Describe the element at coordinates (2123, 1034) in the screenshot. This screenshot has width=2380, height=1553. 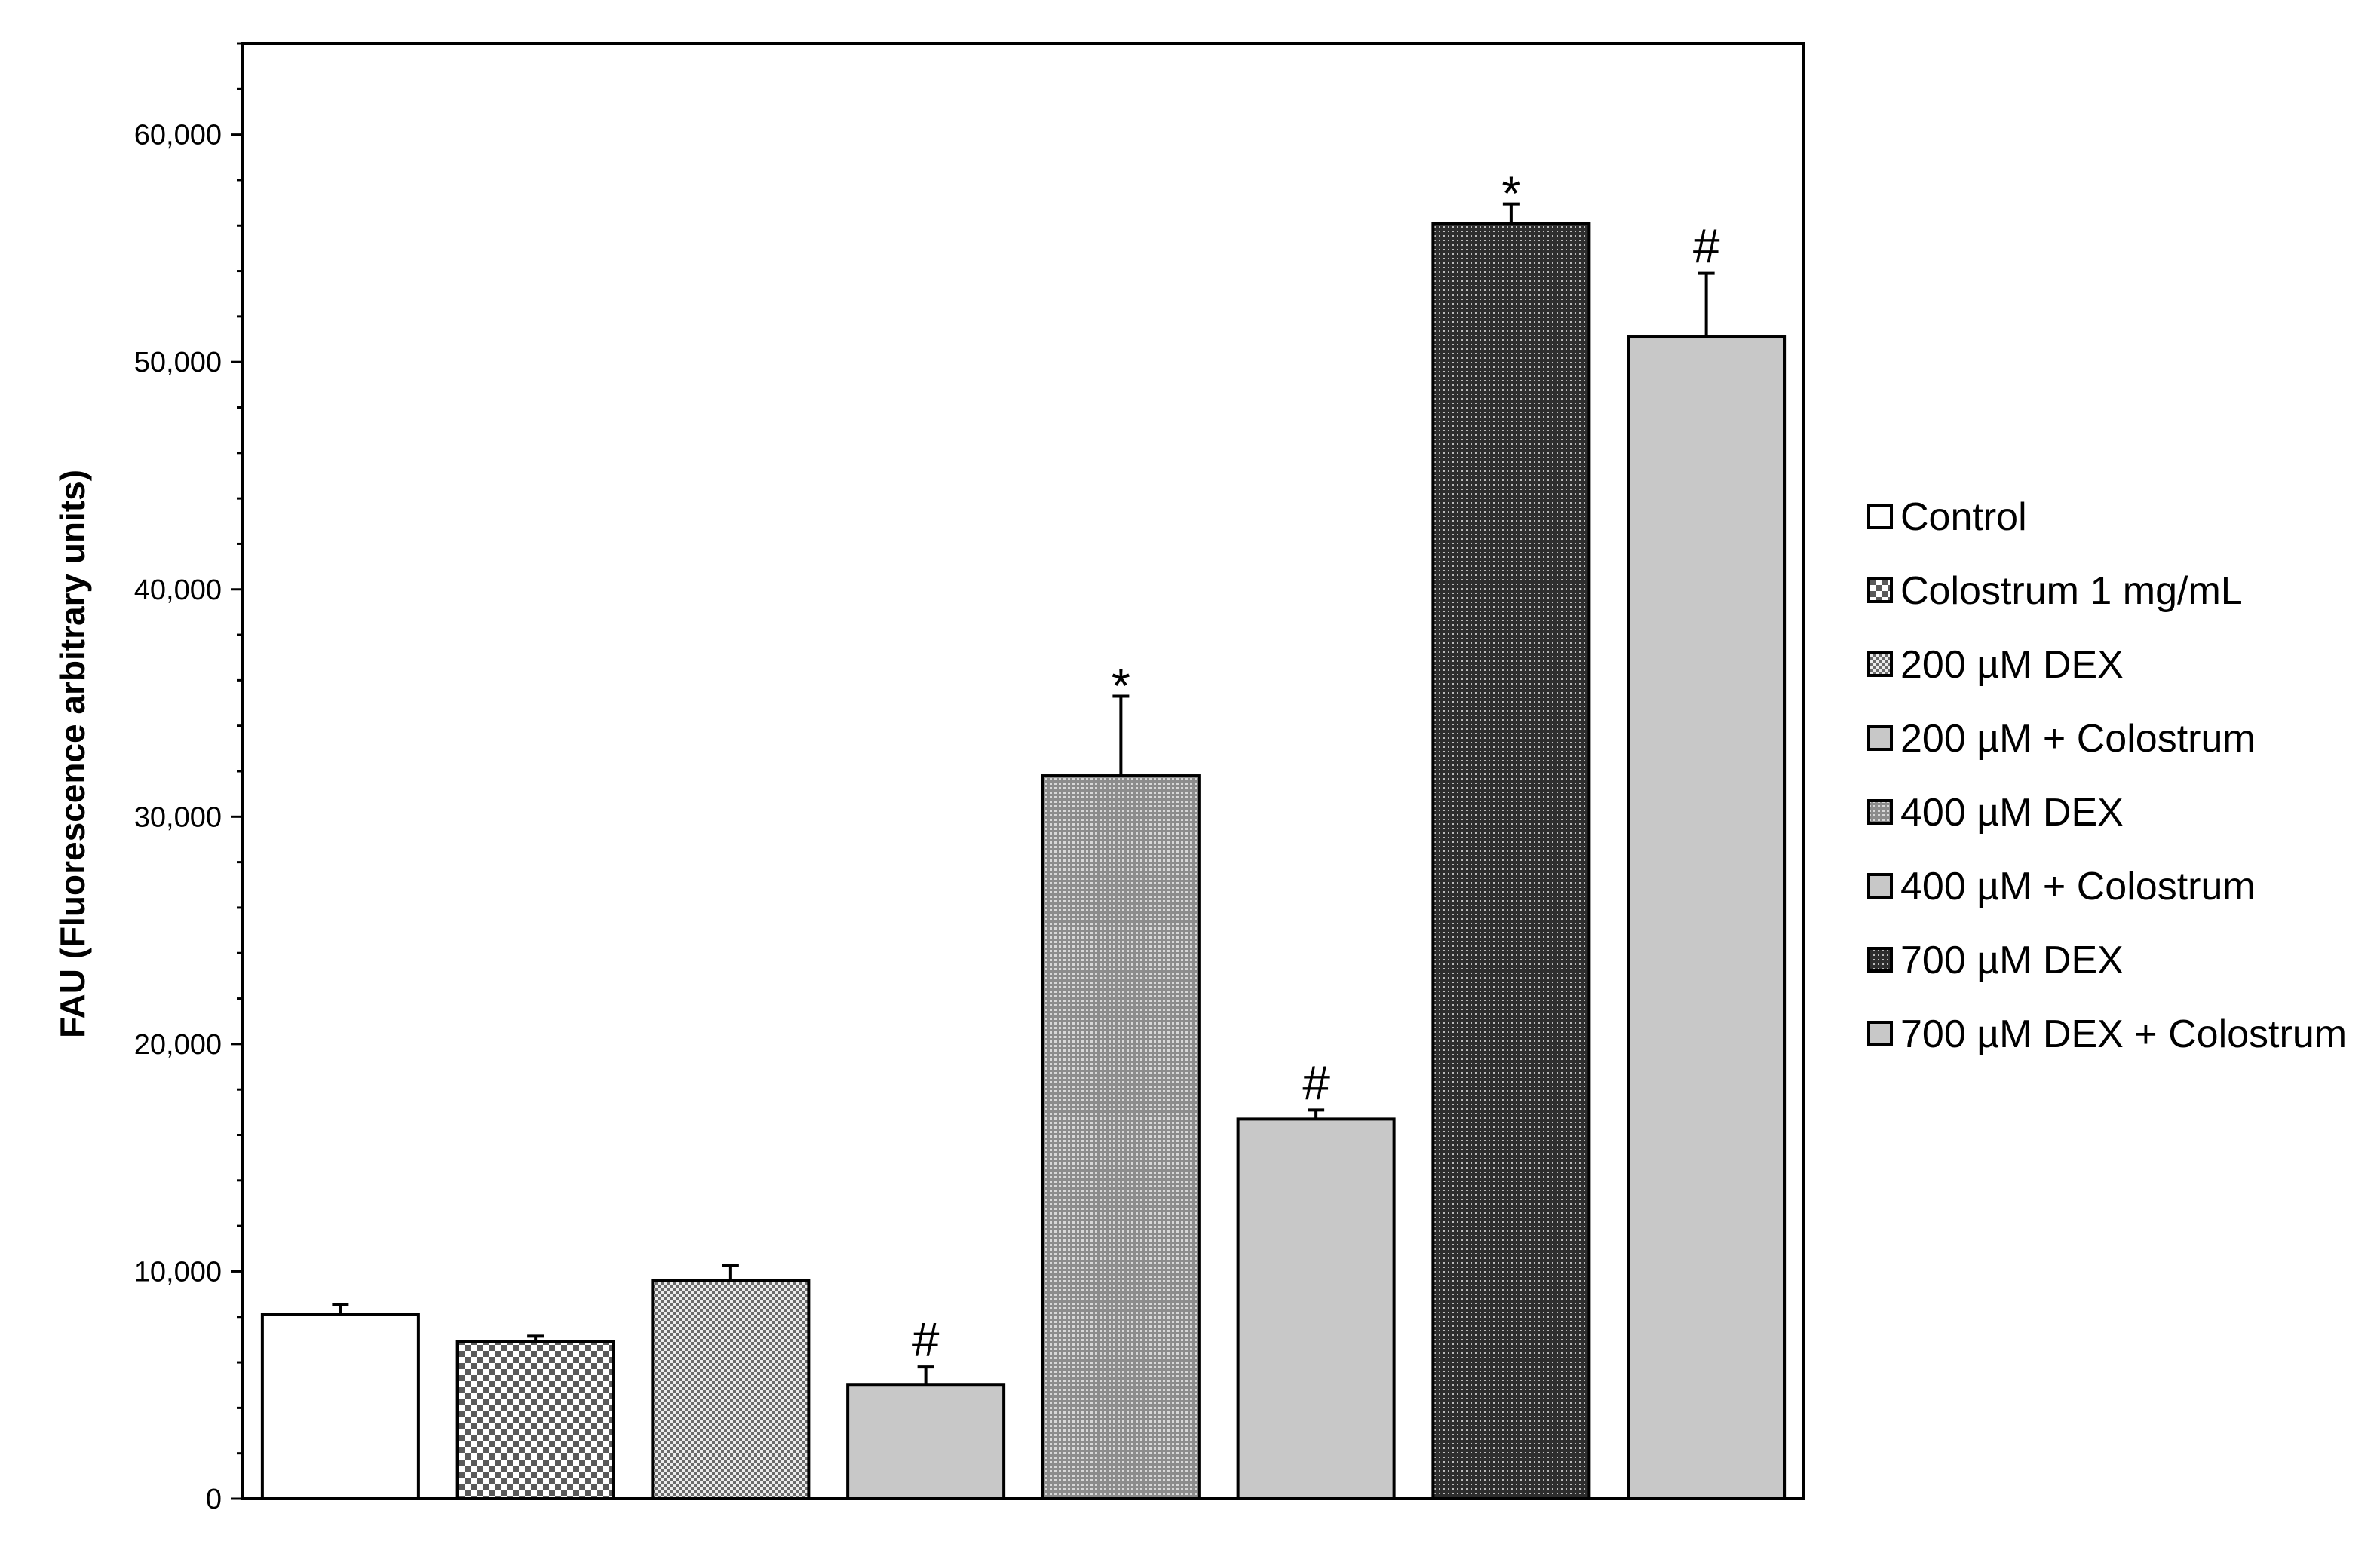
I see `legend-label: 700 µM DEX + Colostrum` at that location.